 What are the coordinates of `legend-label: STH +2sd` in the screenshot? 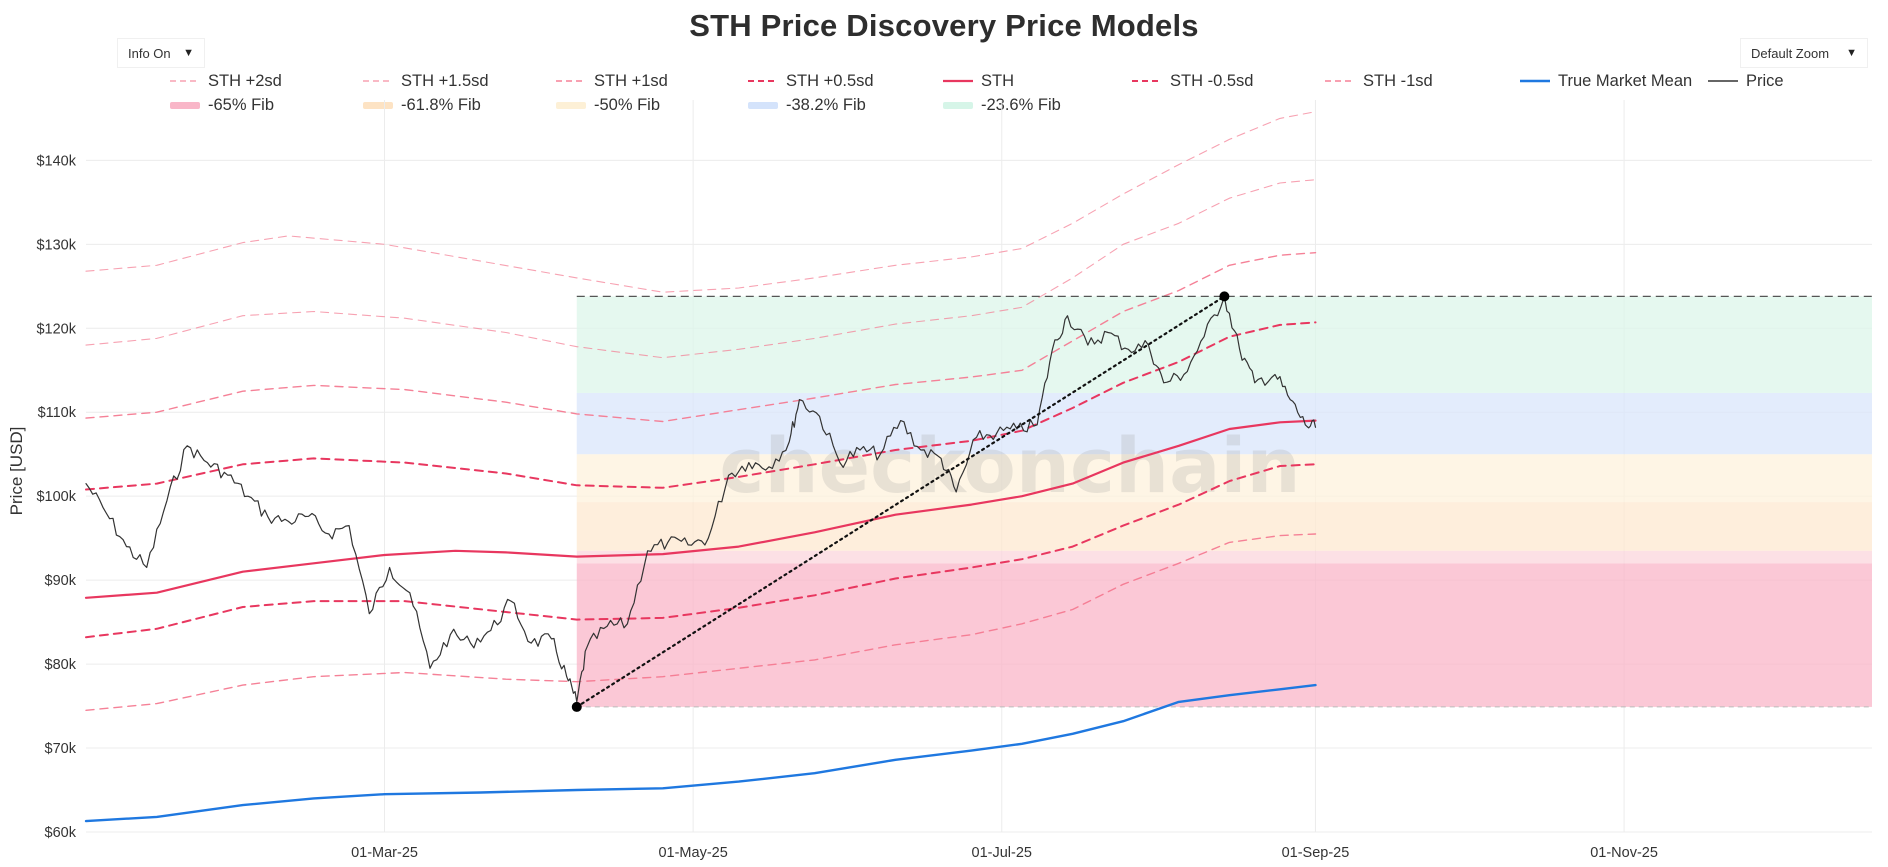 It's located at (245, 80).